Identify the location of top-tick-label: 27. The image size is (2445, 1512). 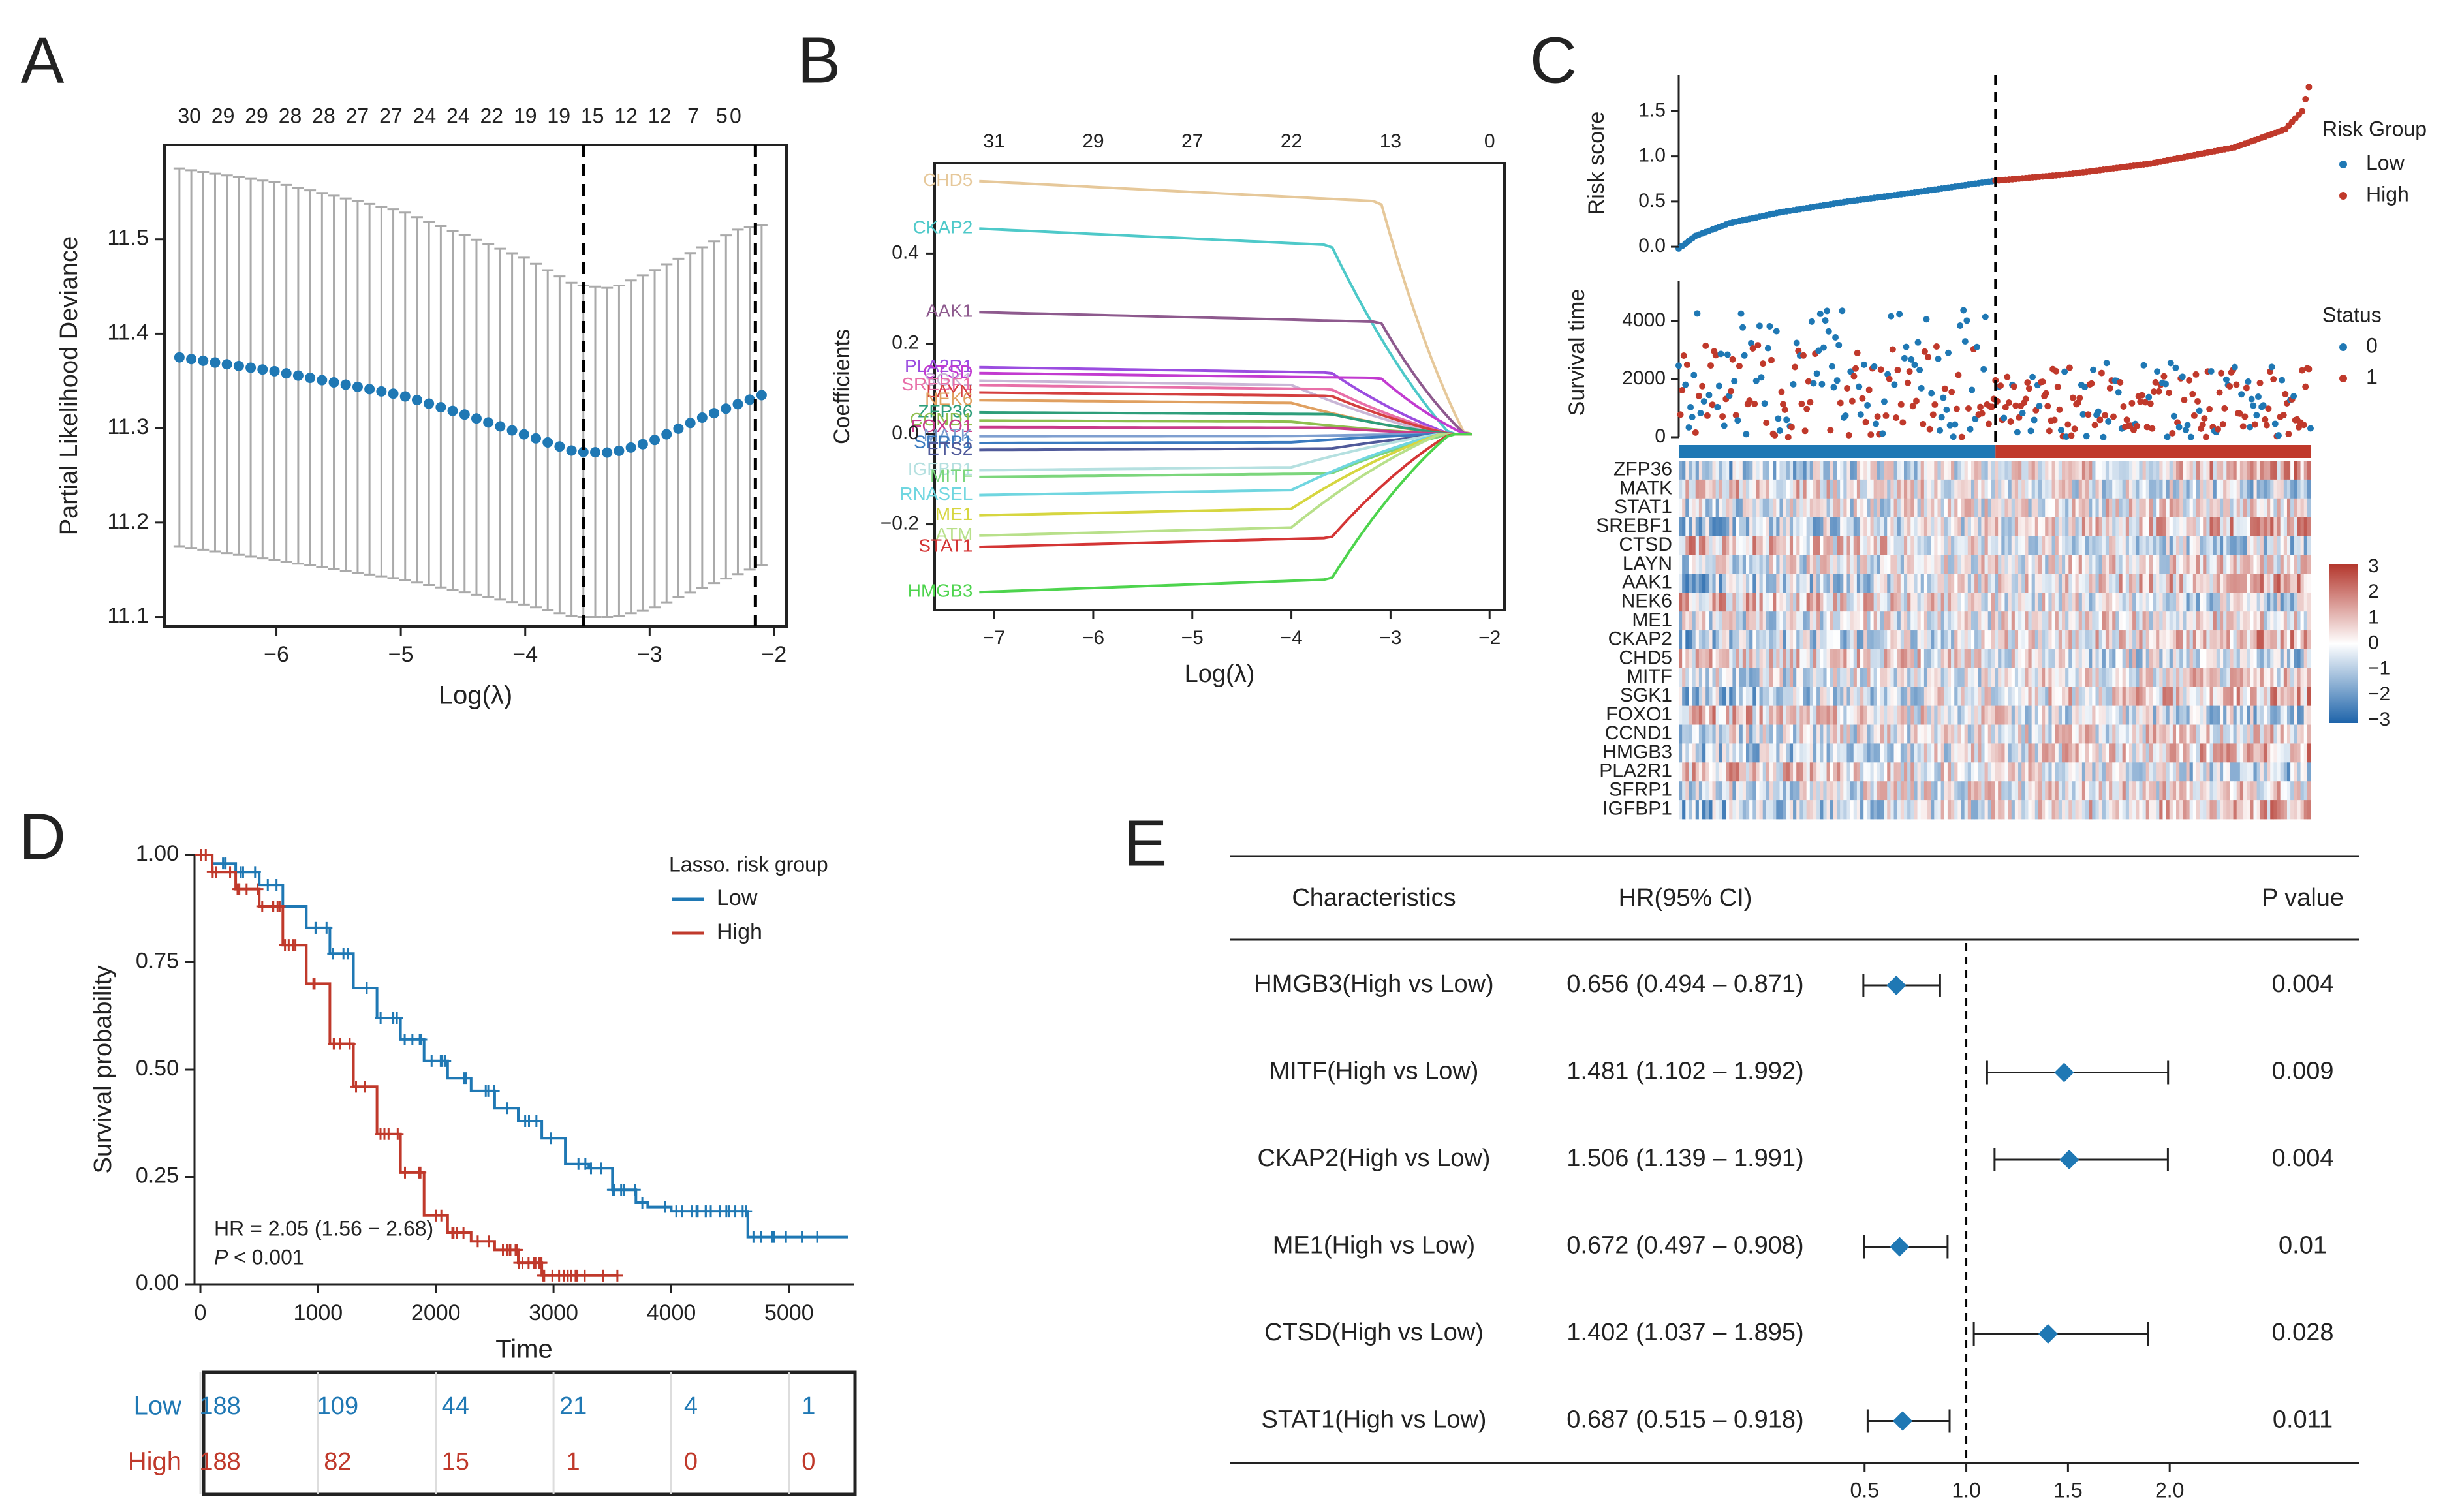
(357, 116).